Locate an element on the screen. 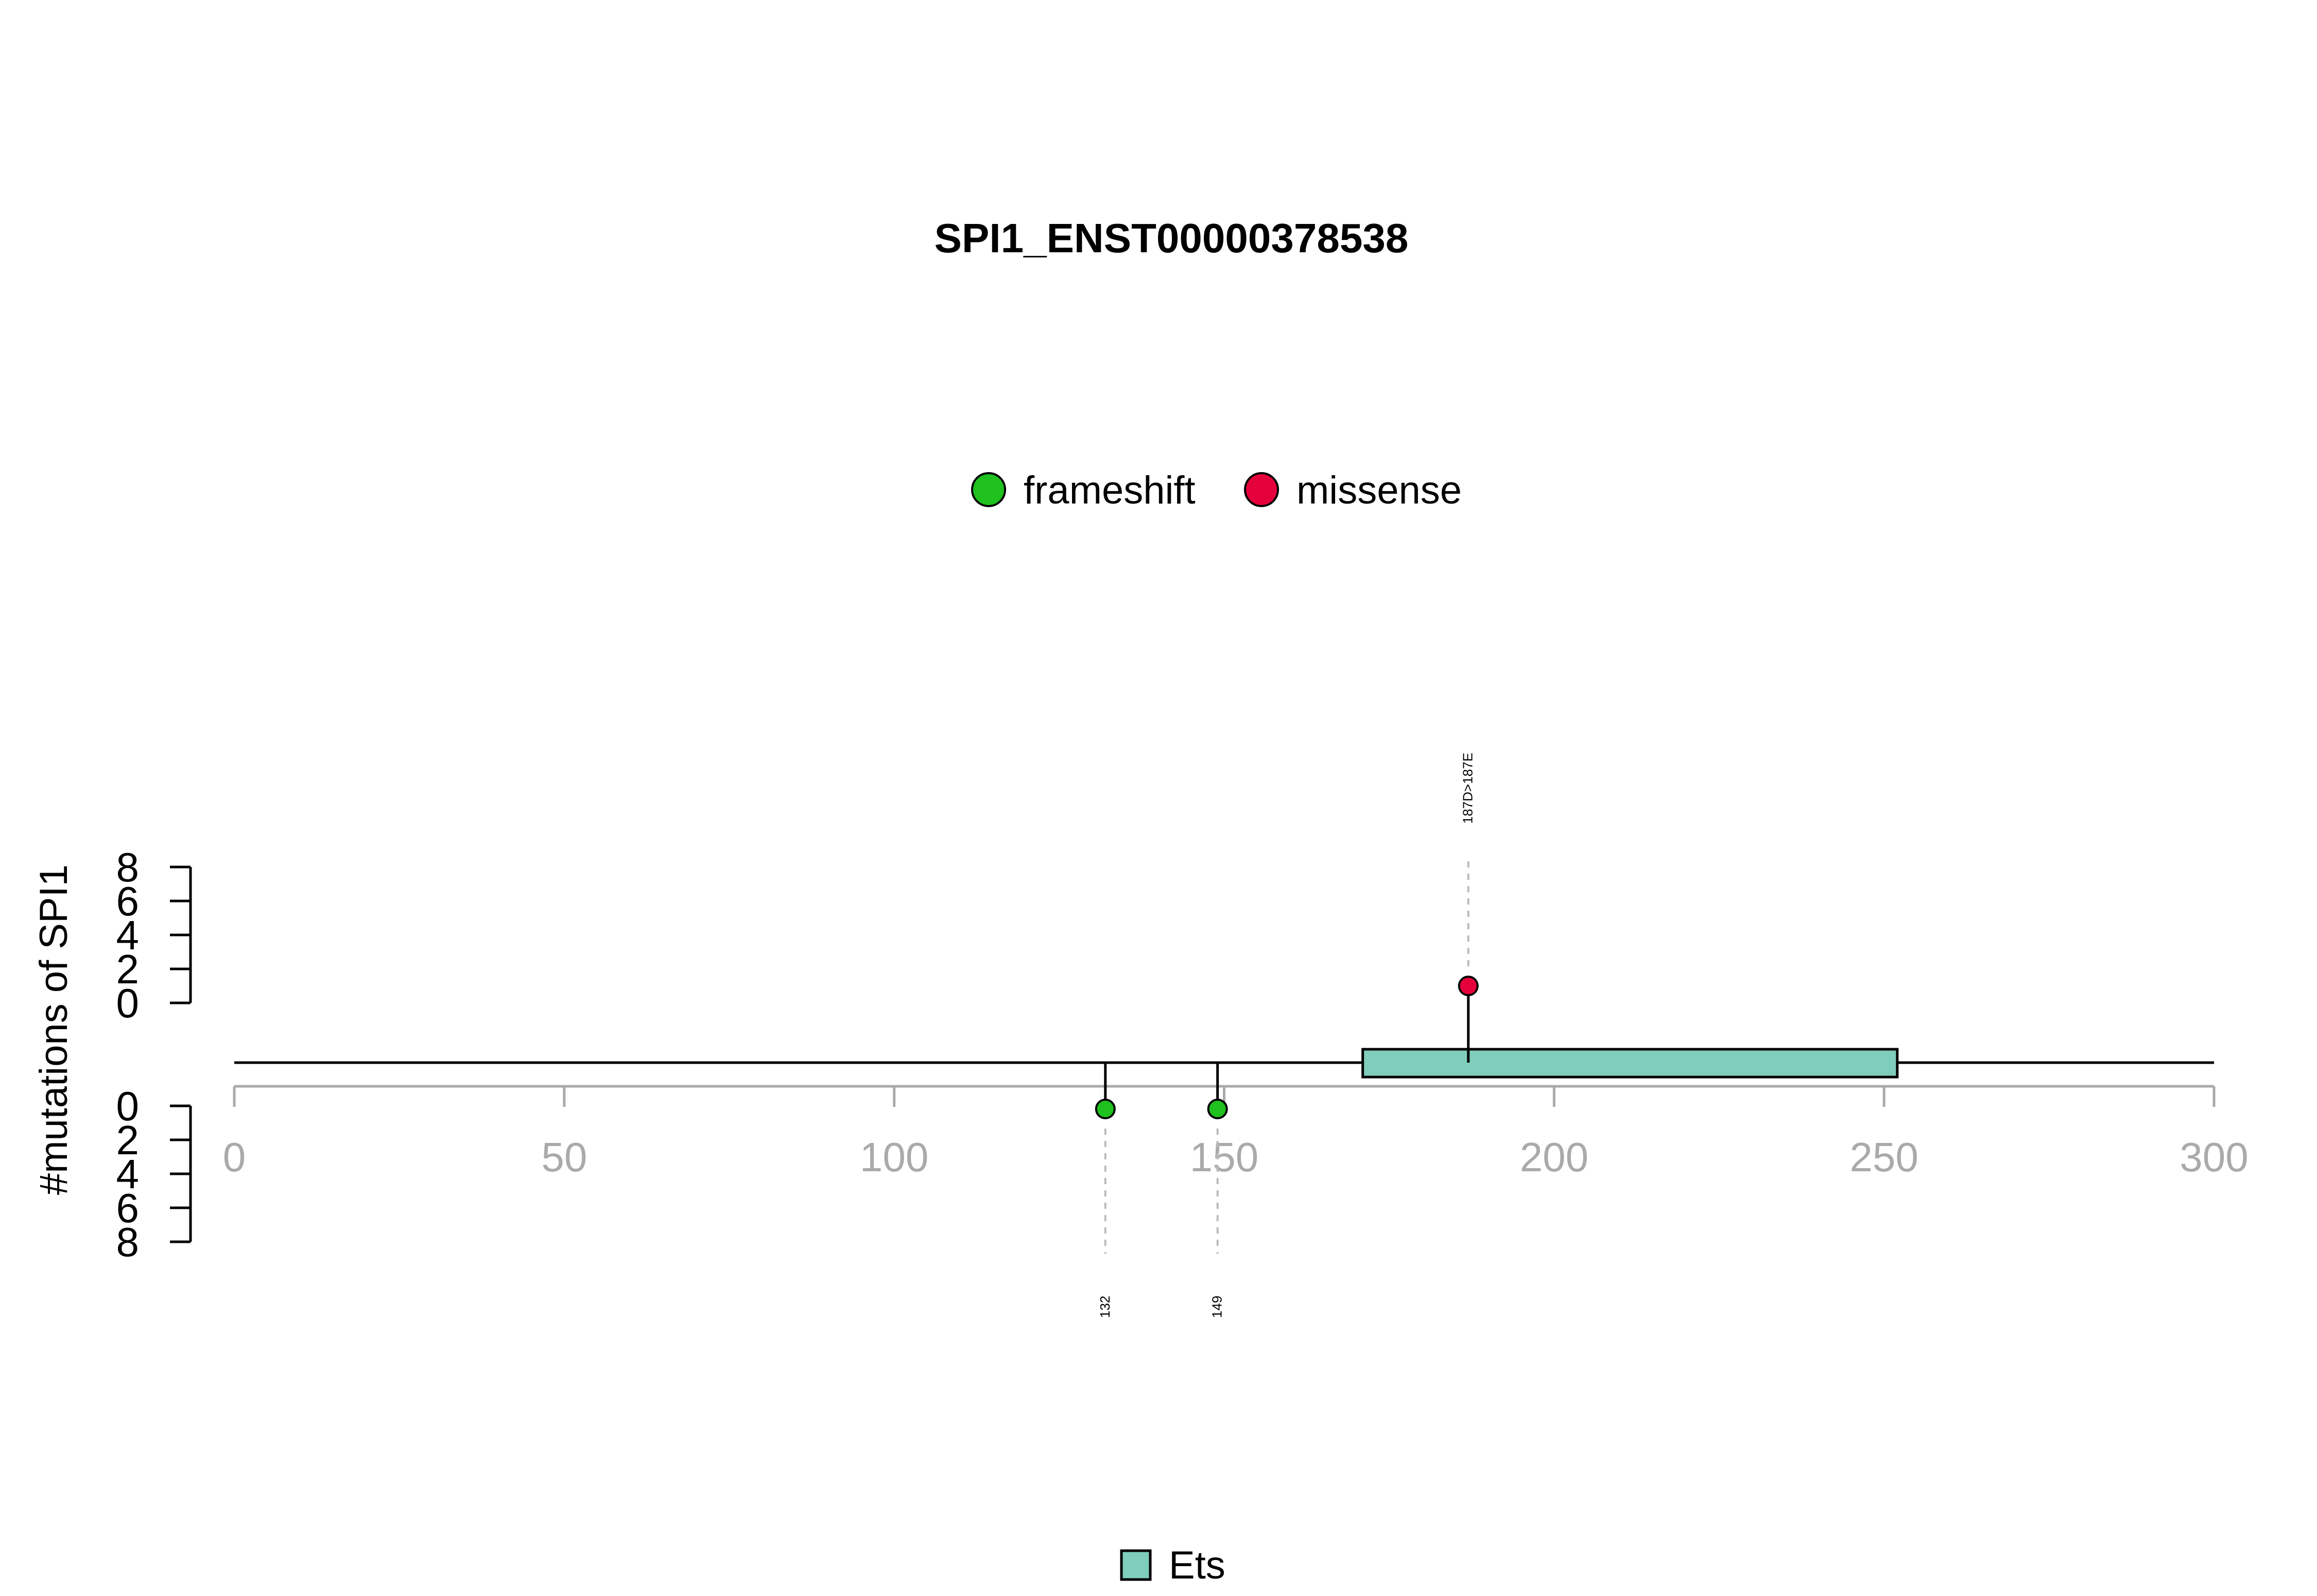 Image resolution: width=2317 pixels, height=1596 pixels. mutation-label-149: 149 is located at coordinates (1217, 1307).